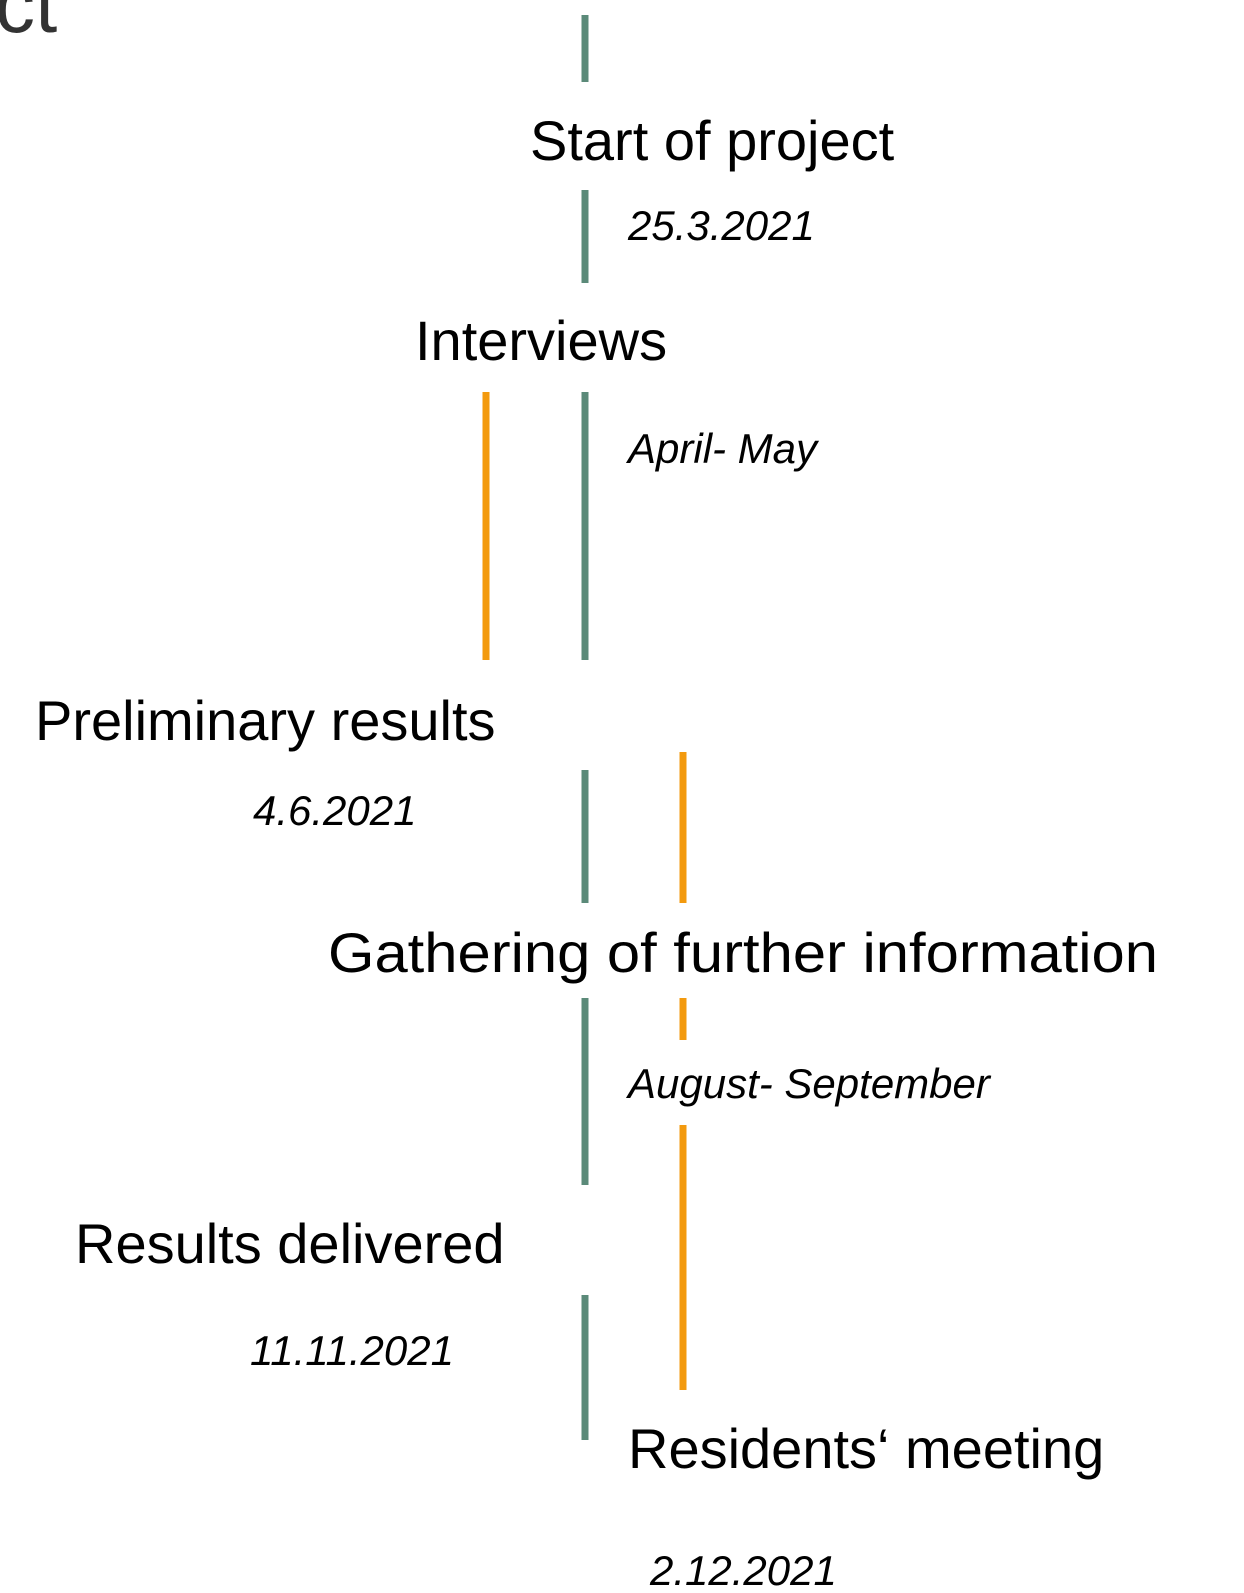  Describe the element at coordinates (721, 225) in the screenshot. I see `event-date: 25.3.2021` at that location.